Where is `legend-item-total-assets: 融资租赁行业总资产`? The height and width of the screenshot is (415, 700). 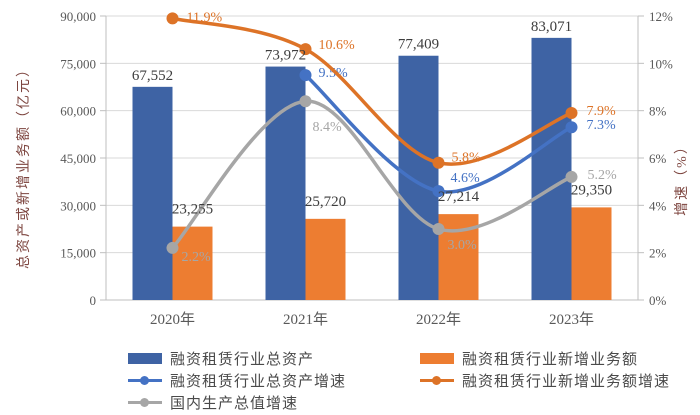
legend-item-total-assets: 融资租赁行业总资产 is located at coordinates (237, 358).